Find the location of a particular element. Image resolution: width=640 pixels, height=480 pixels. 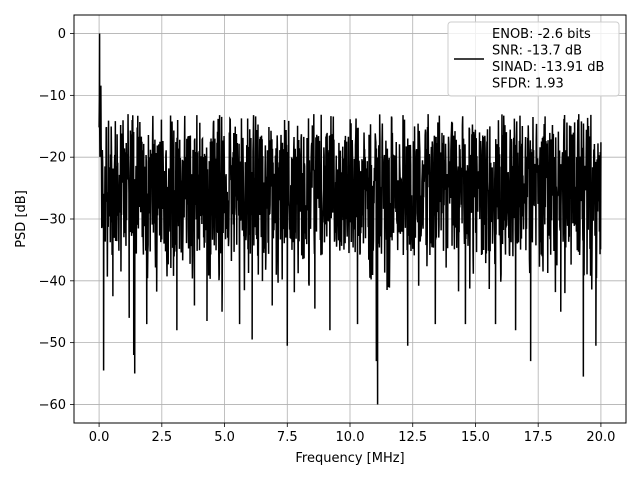

legend-enob: ENOB: -2.6 bits is located at coordinates (541, 34).